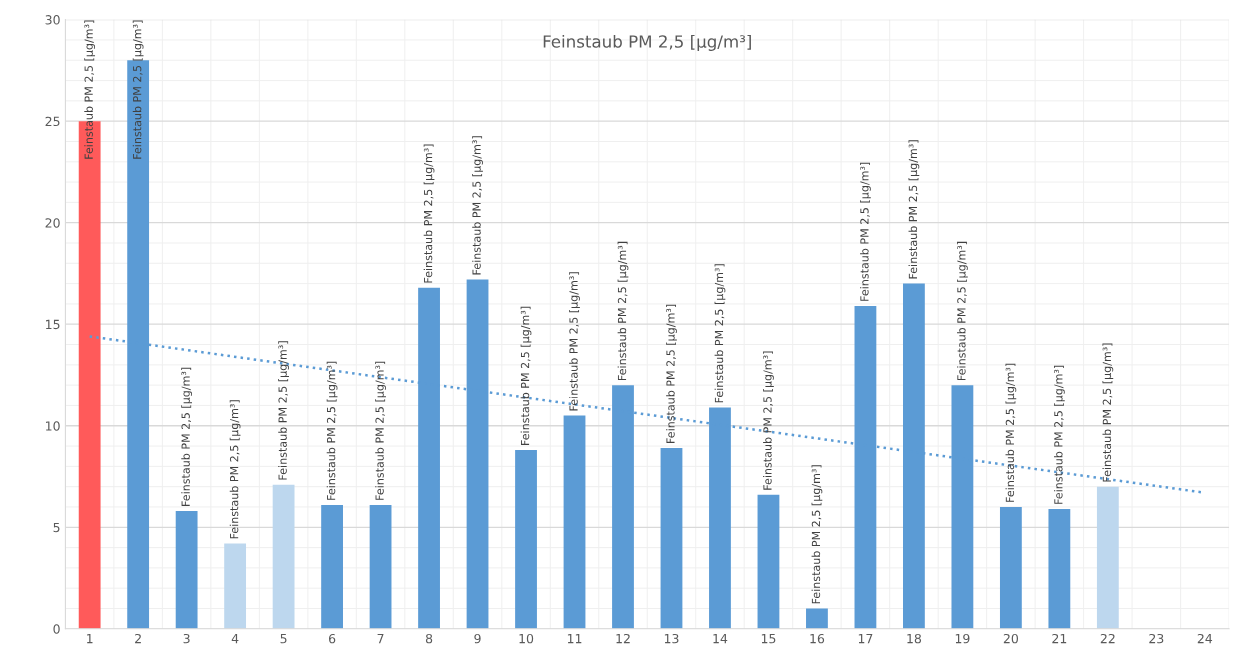 Image resolution: width=1258 pixels, height=655 pixels. Describe the element at coordinates (1205, 638) in the screenshot. I see `x-tick-label: 24` at that location.